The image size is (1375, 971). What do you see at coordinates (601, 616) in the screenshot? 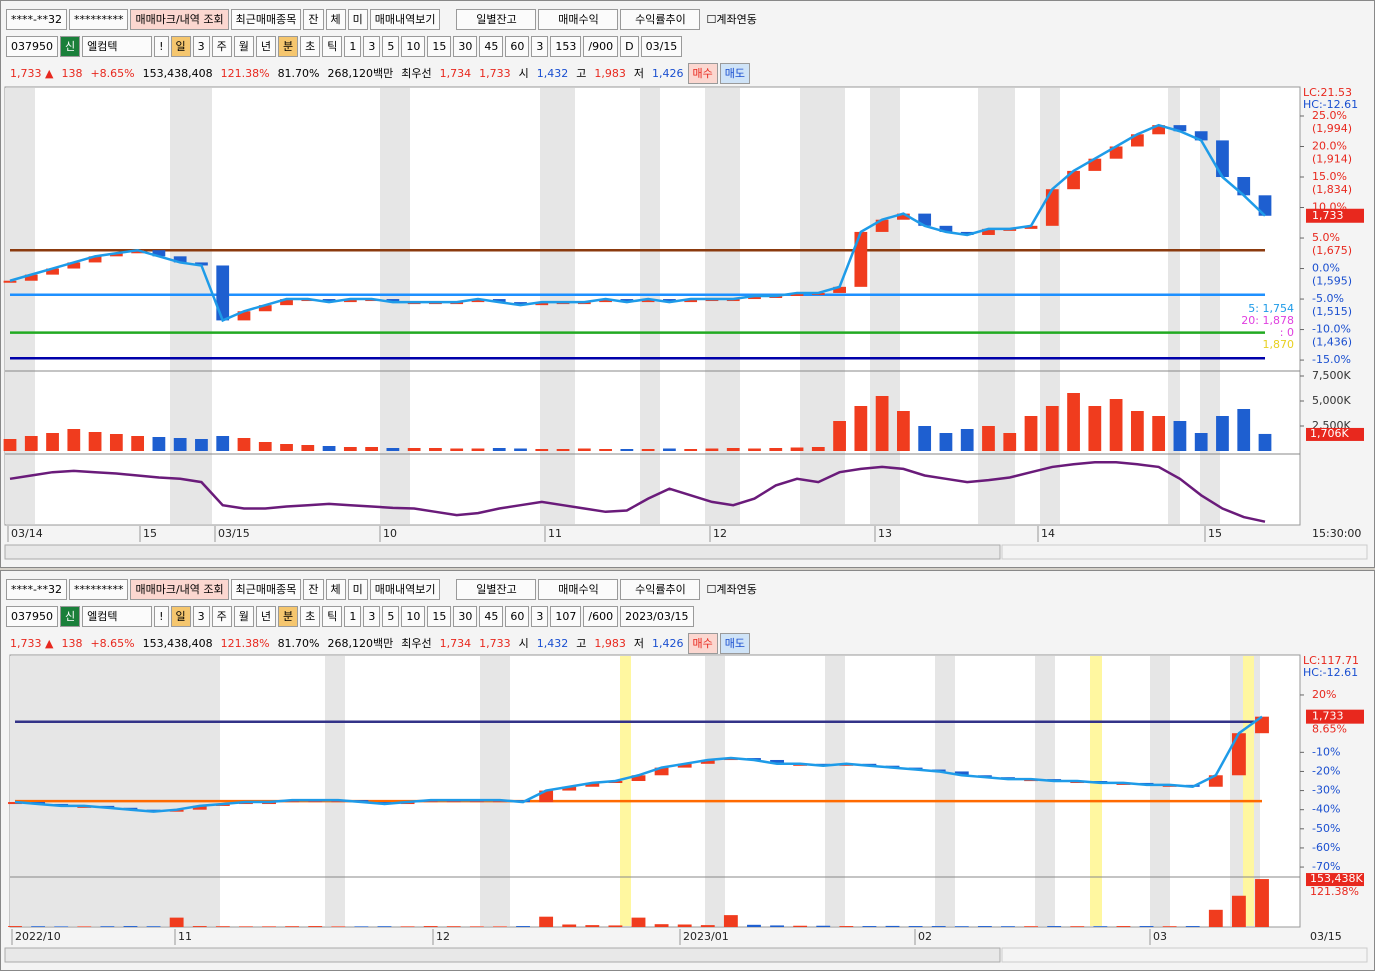
I see `button: /600` at bounding box center [601, 616].